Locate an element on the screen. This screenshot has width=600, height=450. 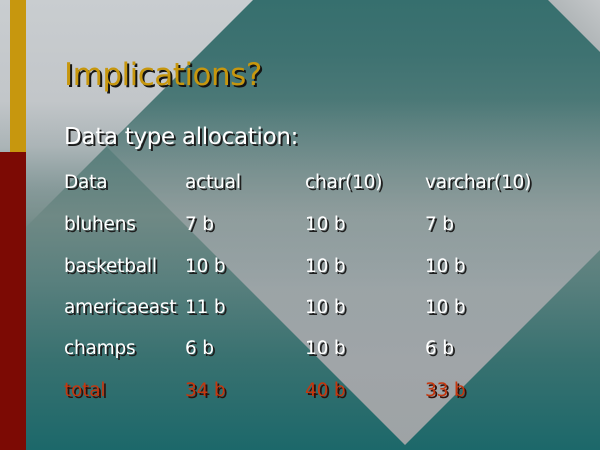
table-row-total: total 34 b 40 b 33 b is located at coordinates (300, 392).